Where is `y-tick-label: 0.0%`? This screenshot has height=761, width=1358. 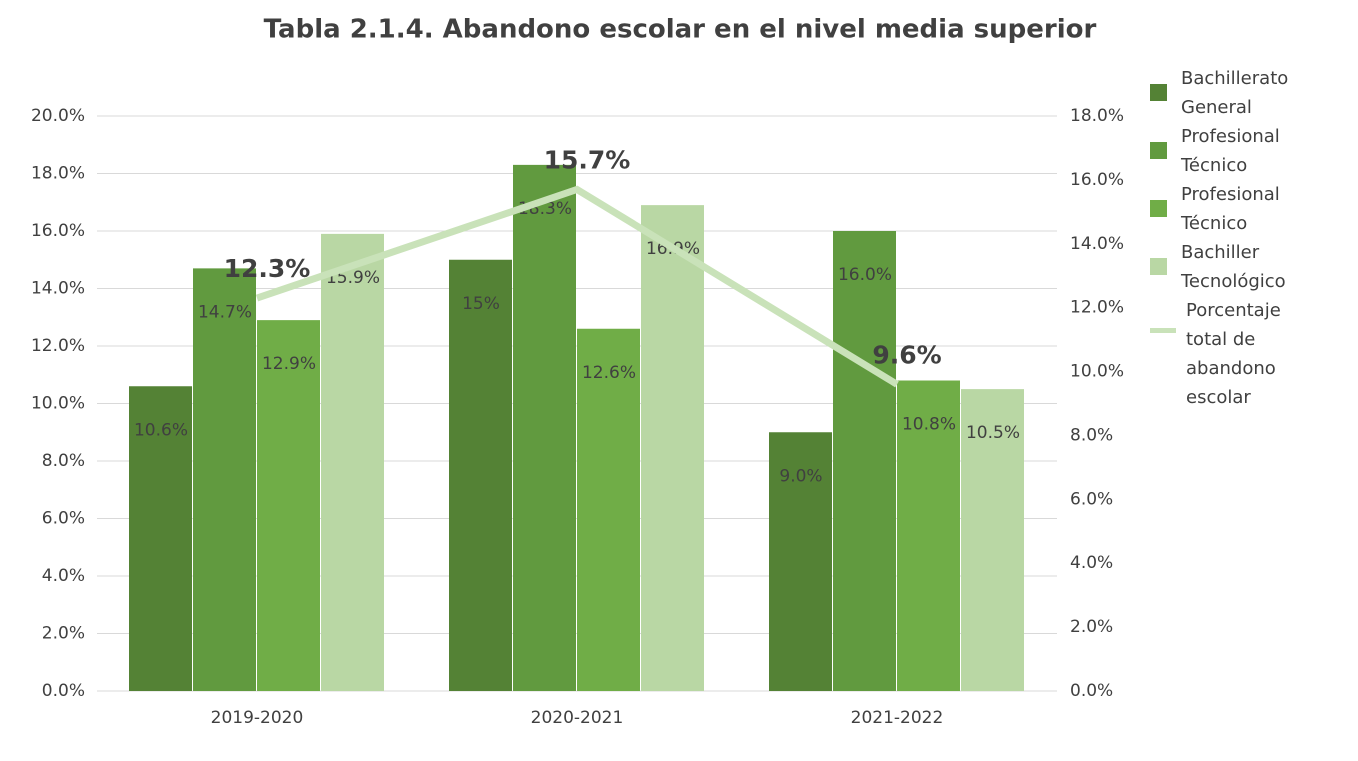
y-tick-label: 0.0% is located at coordinates (63, 691).